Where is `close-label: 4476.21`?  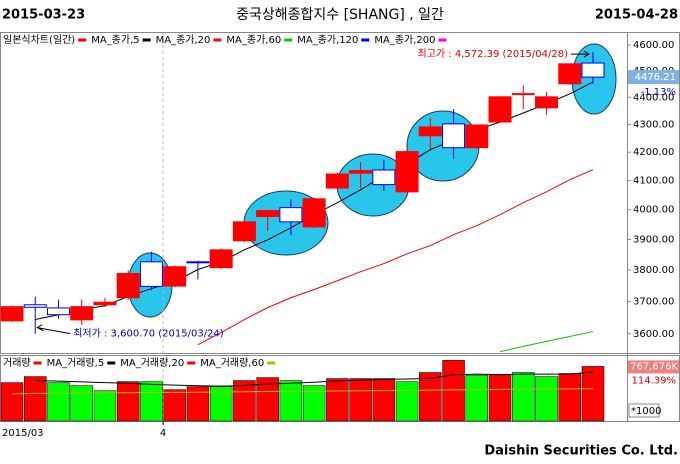
close-label: 4476.21 is located at coordinates (655, 77).